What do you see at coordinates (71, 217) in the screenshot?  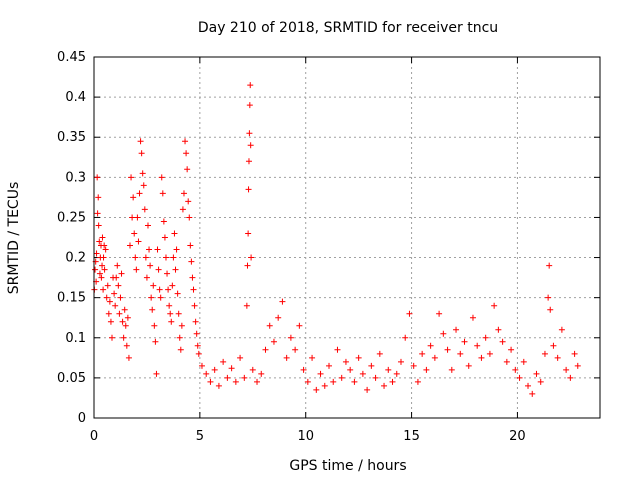 I see `y-tick-label: 0.25` at bounding box center [71, 217].